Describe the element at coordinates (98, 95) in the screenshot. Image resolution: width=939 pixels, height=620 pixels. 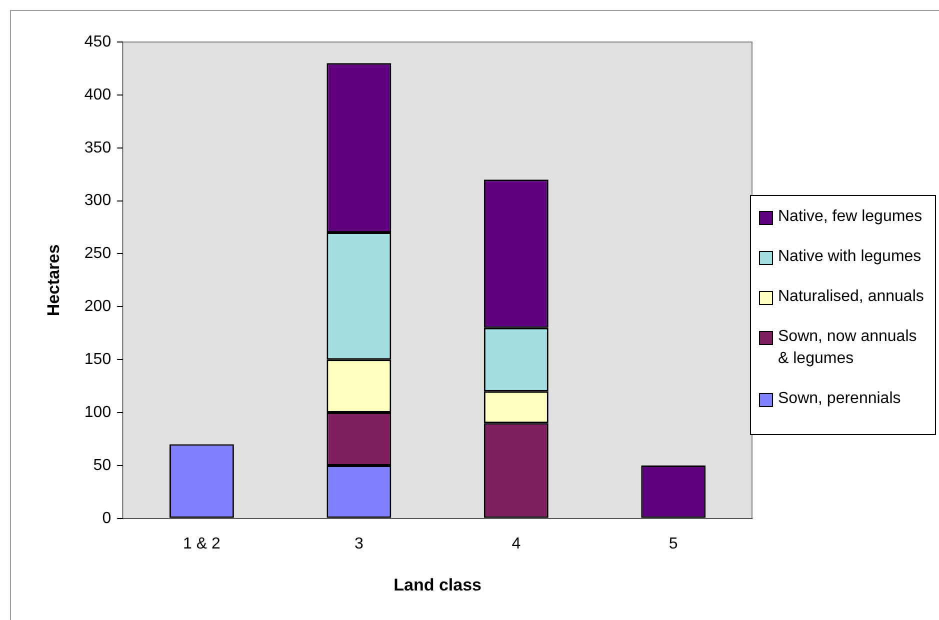
I see `y-tick-label: 400` at that location.